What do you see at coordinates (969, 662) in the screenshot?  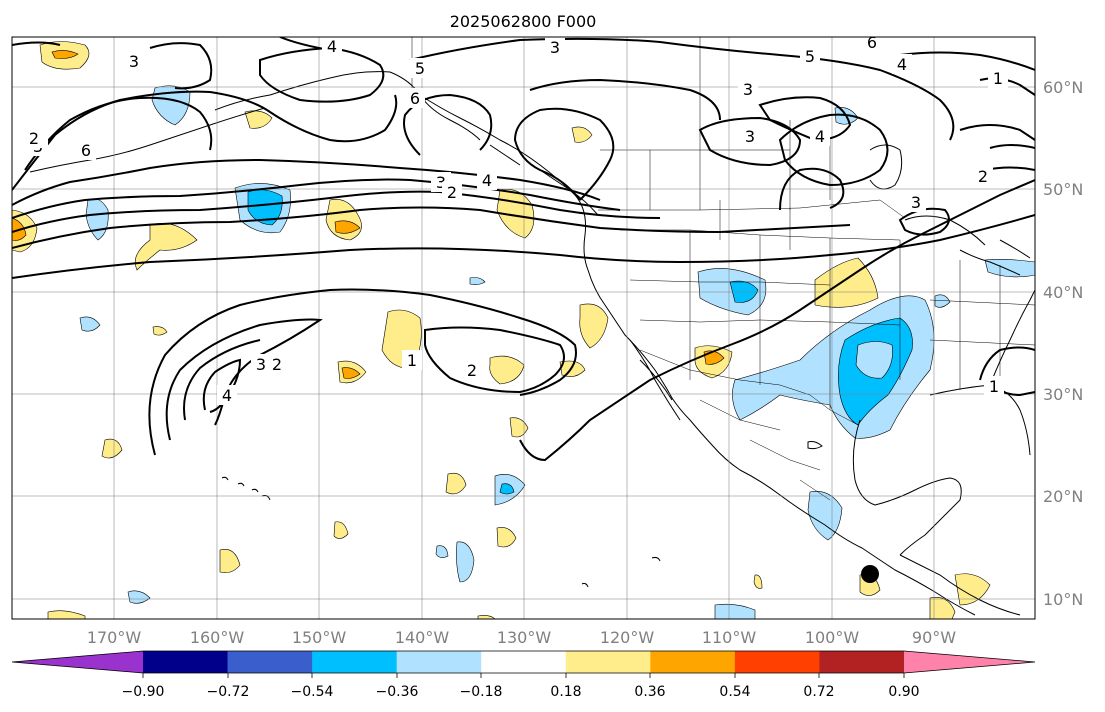 I see `colorbar-extend-max` at bounding box center [969, 662].